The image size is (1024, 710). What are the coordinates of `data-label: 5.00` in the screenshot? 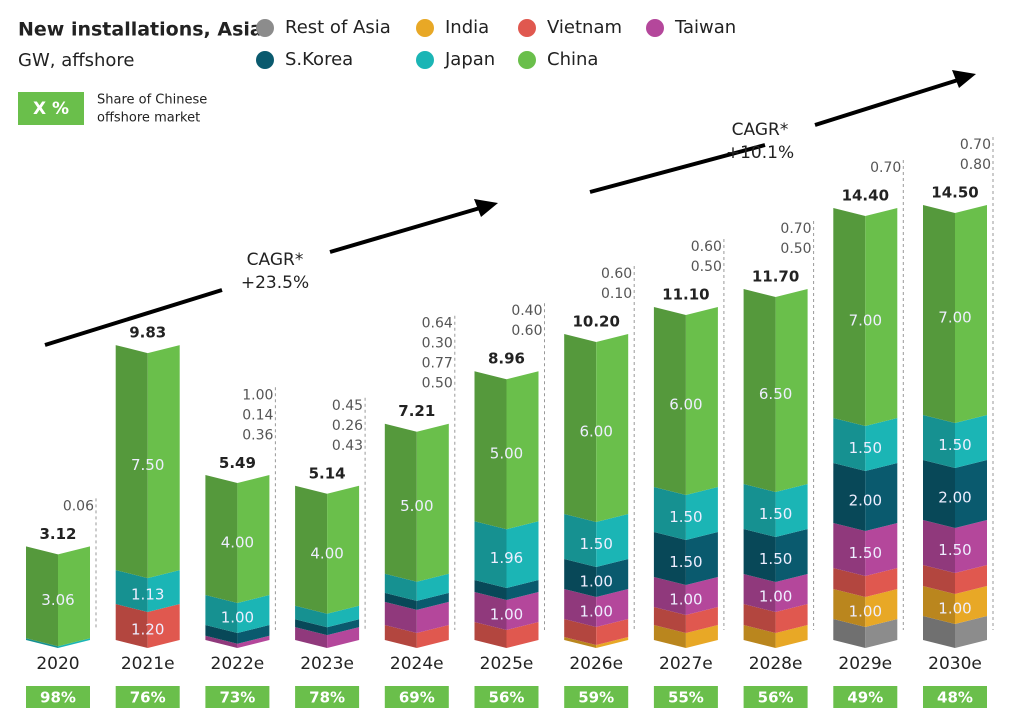 It's located at (506, 454).